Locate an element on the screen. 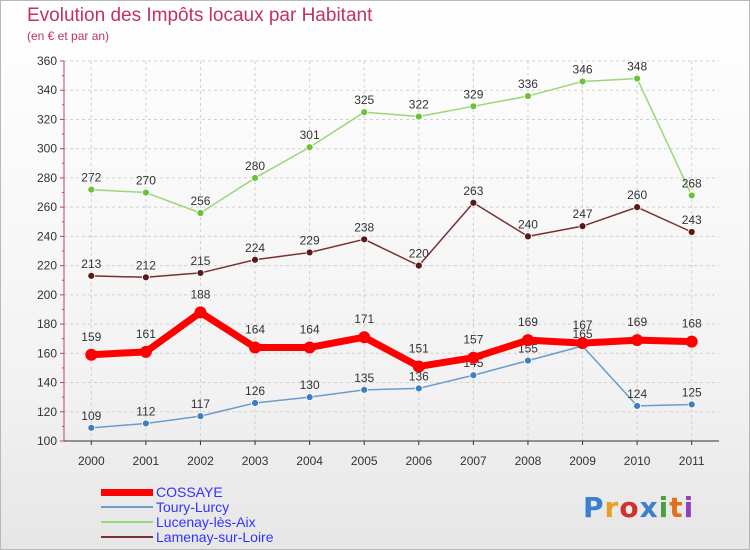 This screenshot has height=550, width=750. y-tick-label: 160 is located at coordinates (47, 353).